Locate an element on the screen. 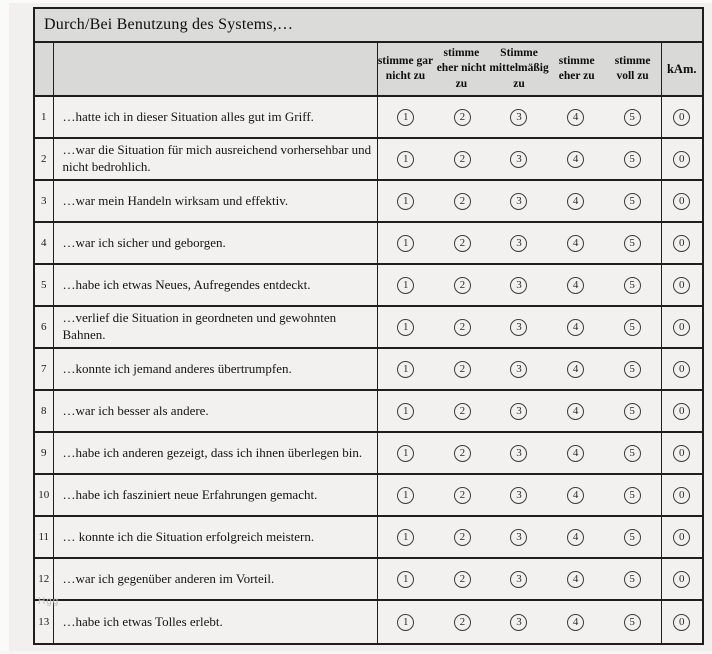 The width and height of the screenshot is (712, 654). row-number: 10 is located at coordinates (44, 495).